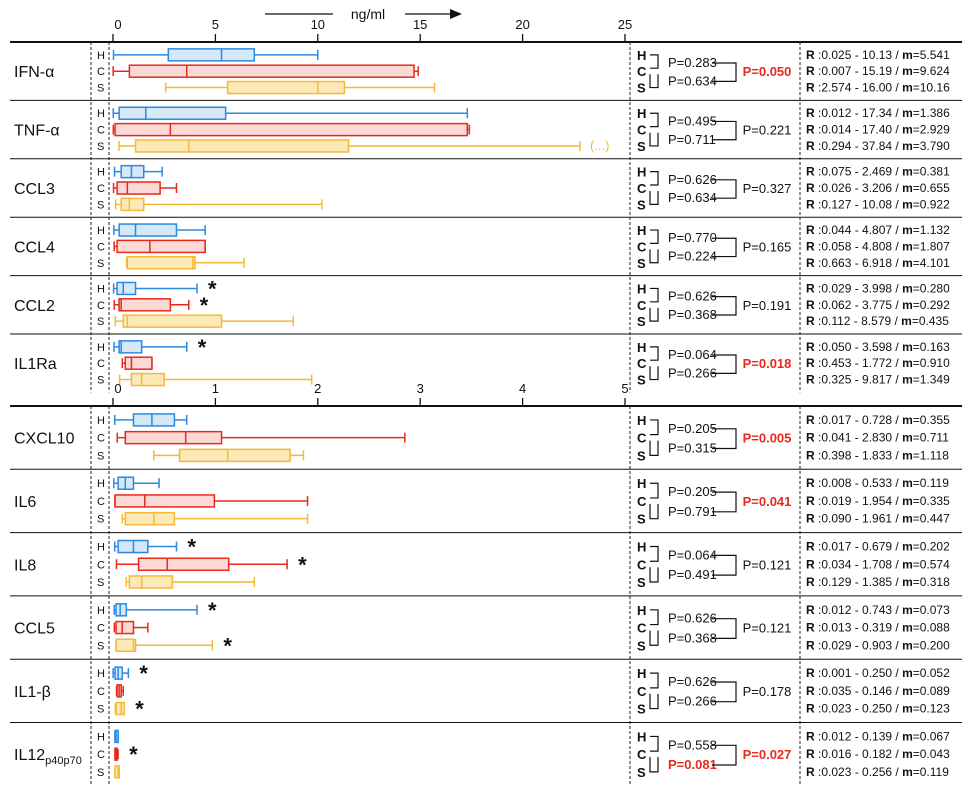 The height and width of the screenshot is (786, 971). I want to click on range-part: :0.129 - 1.385 /, so click(860, 582).